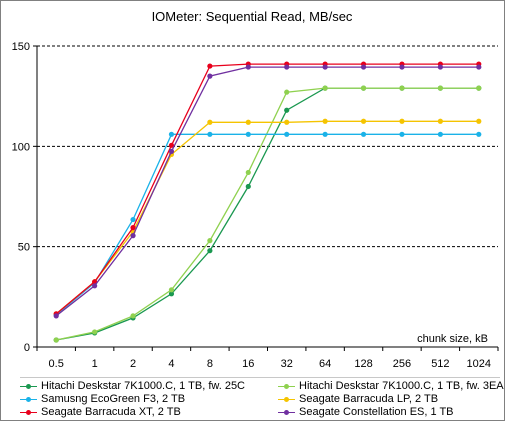 This screenshot has height=421, width=505. What do you see at coordinates (56, 364) in the screenshot?
I see `x-tick-label: 0.5` at bounding box center [56, 364].